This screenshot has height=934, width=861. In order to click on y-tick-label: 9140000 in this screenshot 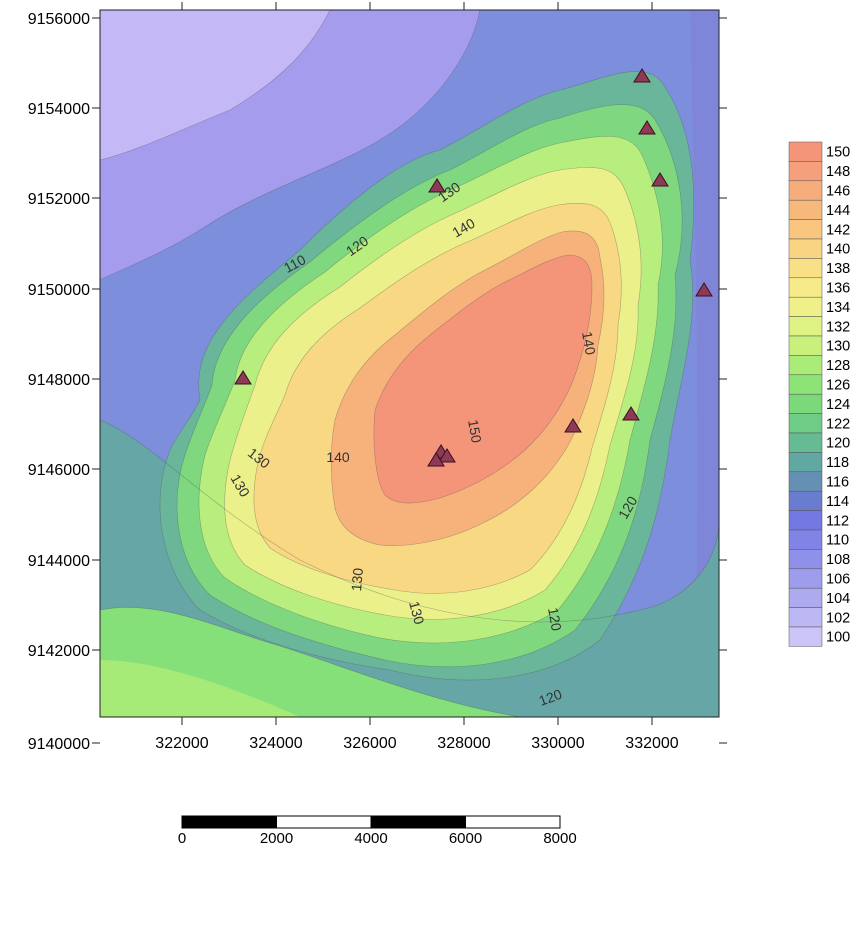, I will do `click(59, 744)`.